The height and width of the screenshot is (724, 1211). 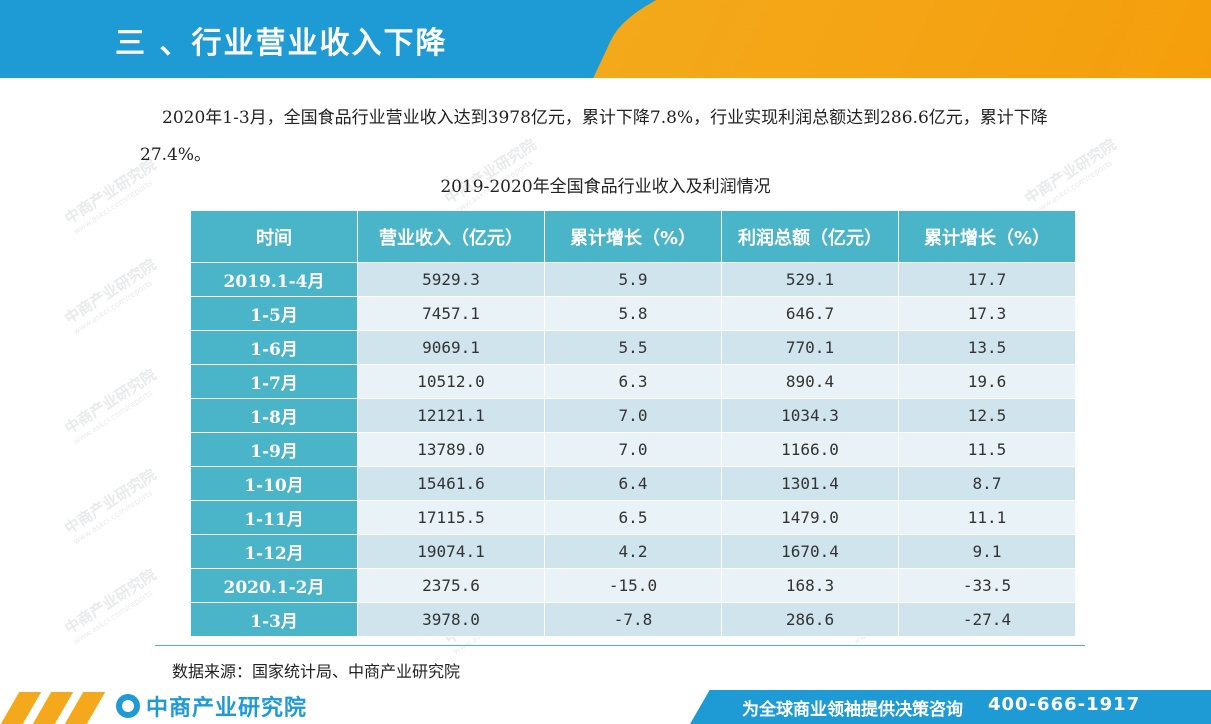 I want to click on header-revenue-growth: 累计增长（%）, so click(x=633, y=236).